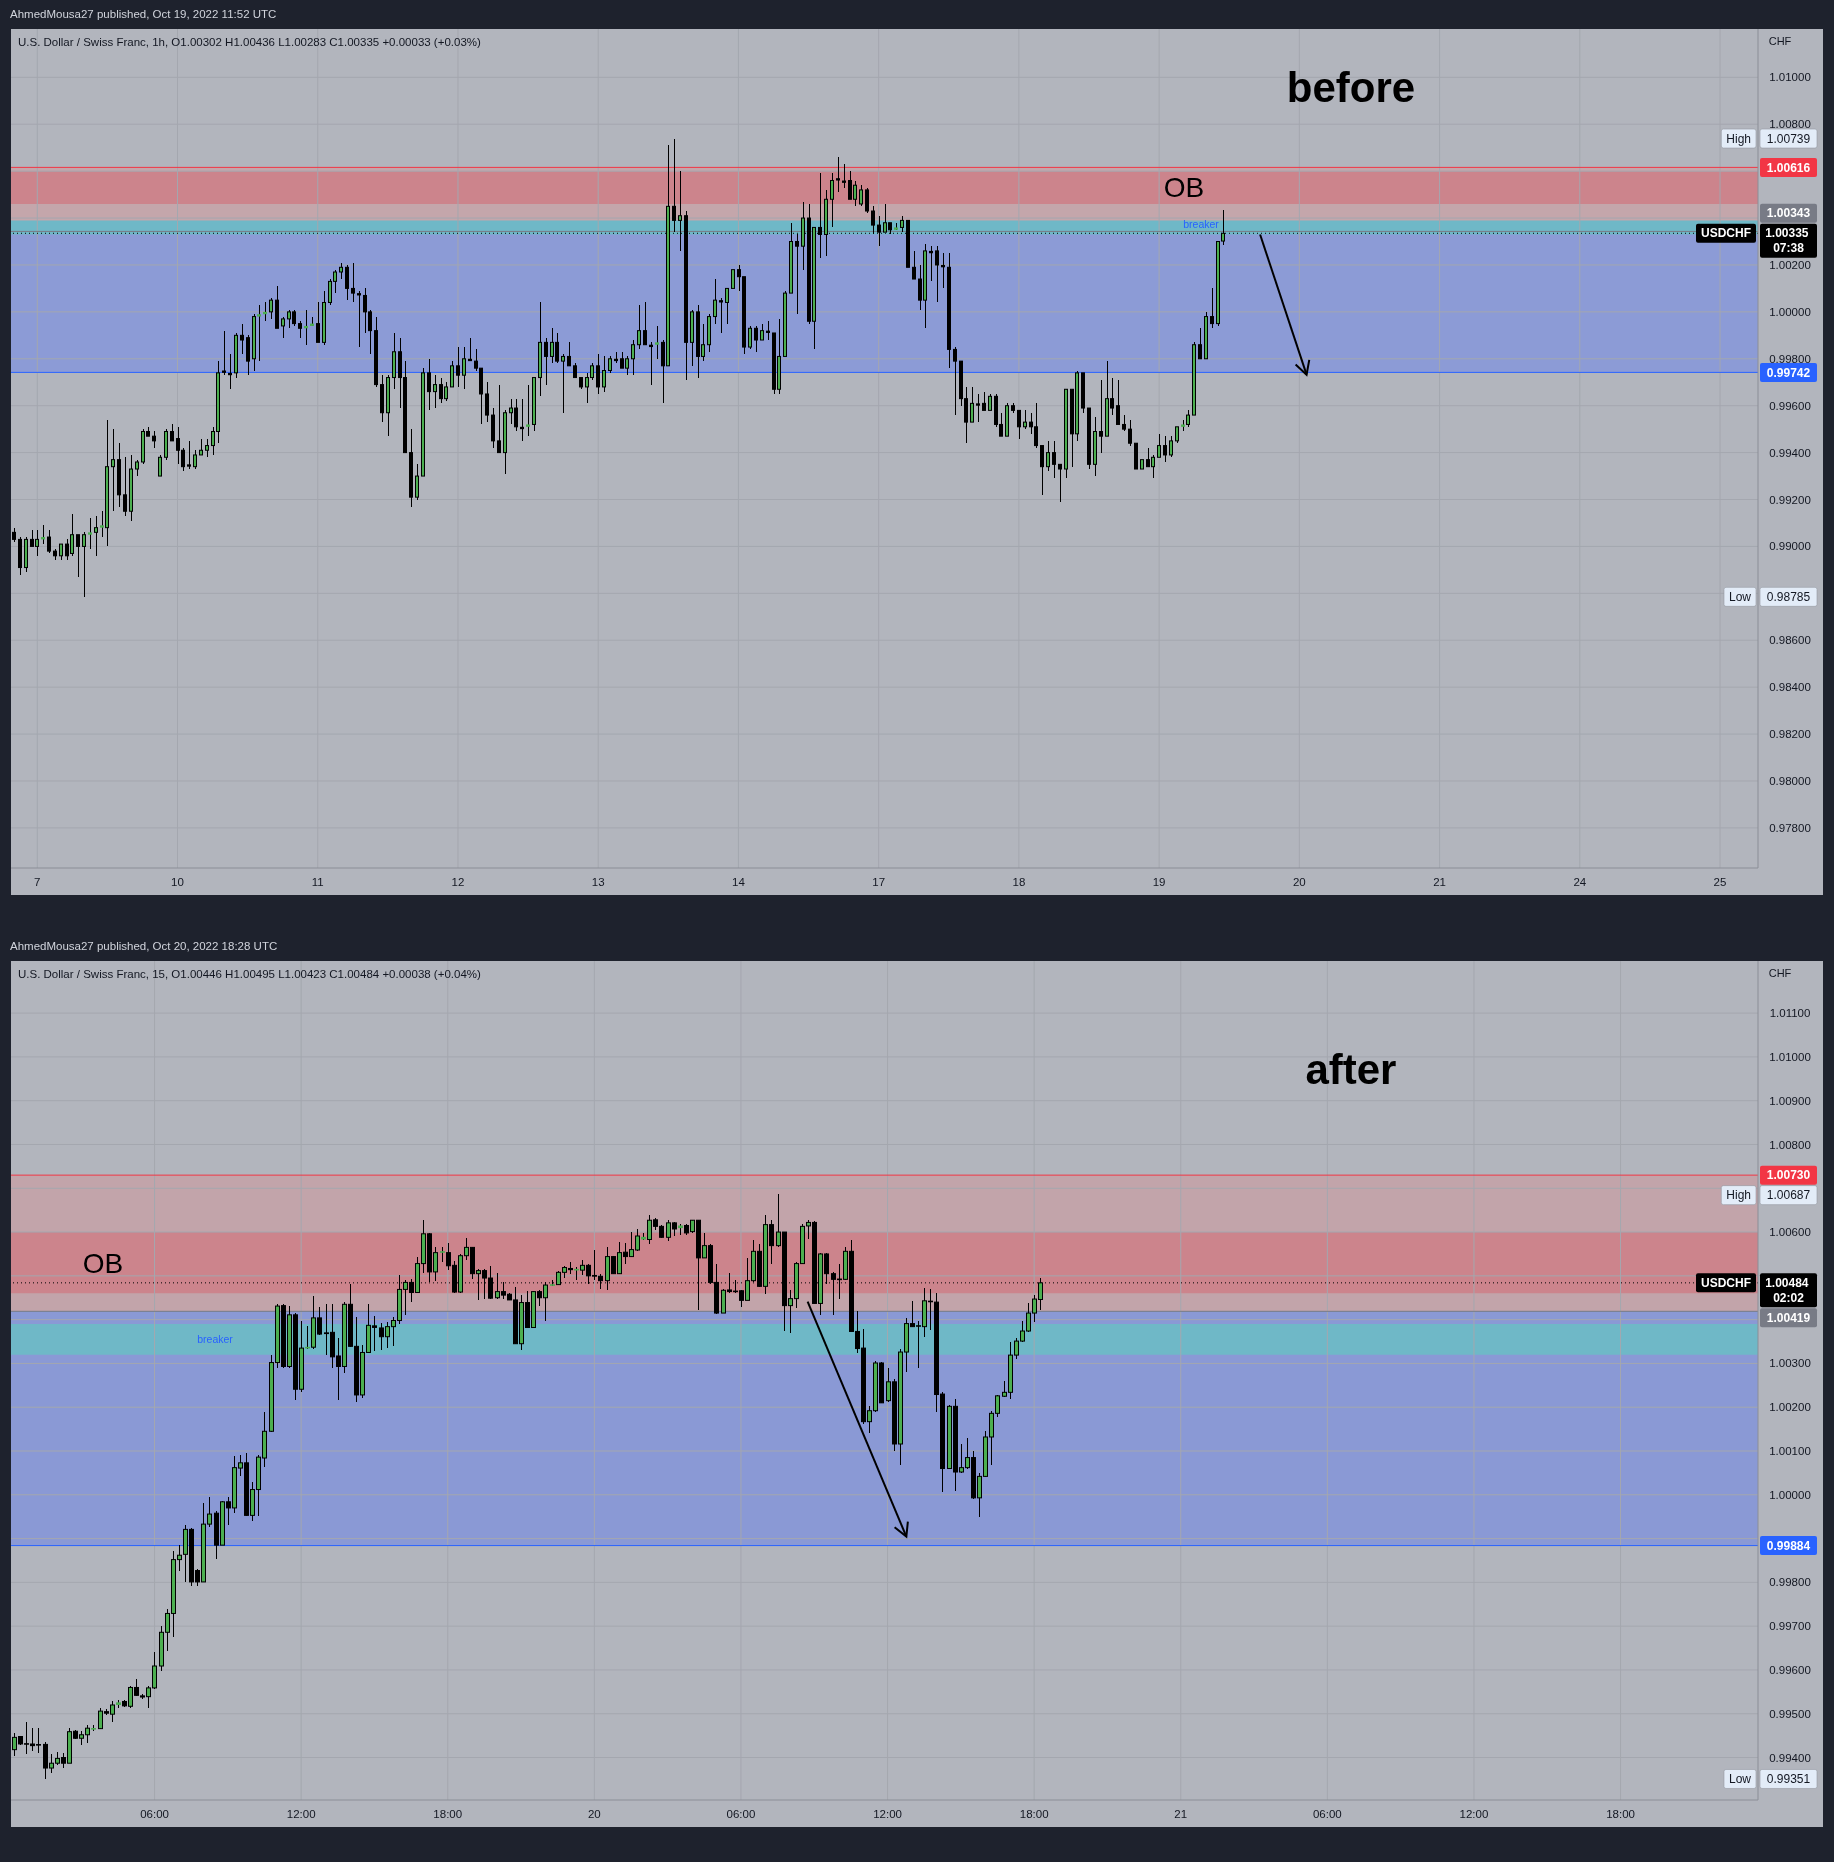  What do you see at coordinates (1768, 138) in the screenshot?
I see `annotation: High 1.00739` at bounding box center [1768, 138].